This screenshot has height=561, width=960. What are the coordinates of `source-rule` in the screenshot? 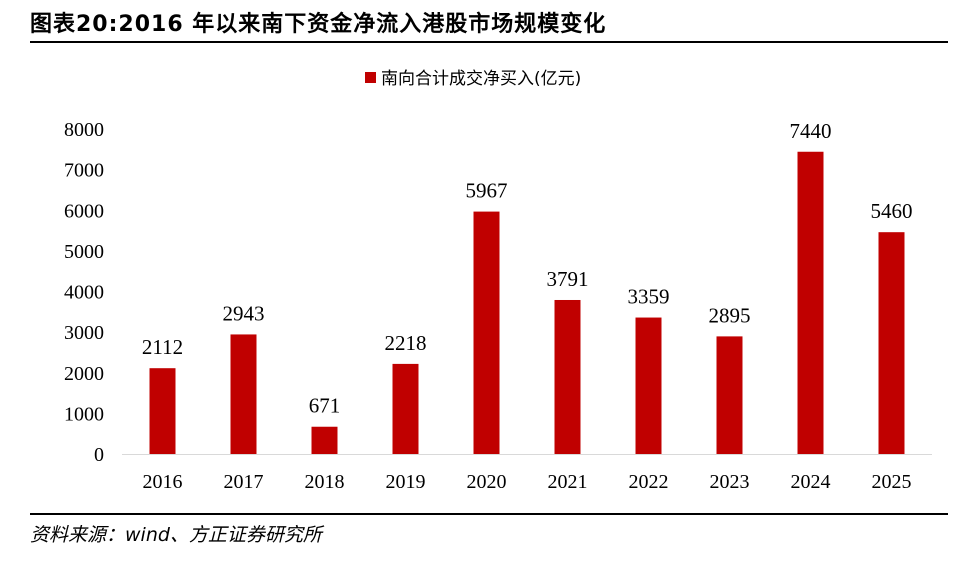 It's located at (489, 514).